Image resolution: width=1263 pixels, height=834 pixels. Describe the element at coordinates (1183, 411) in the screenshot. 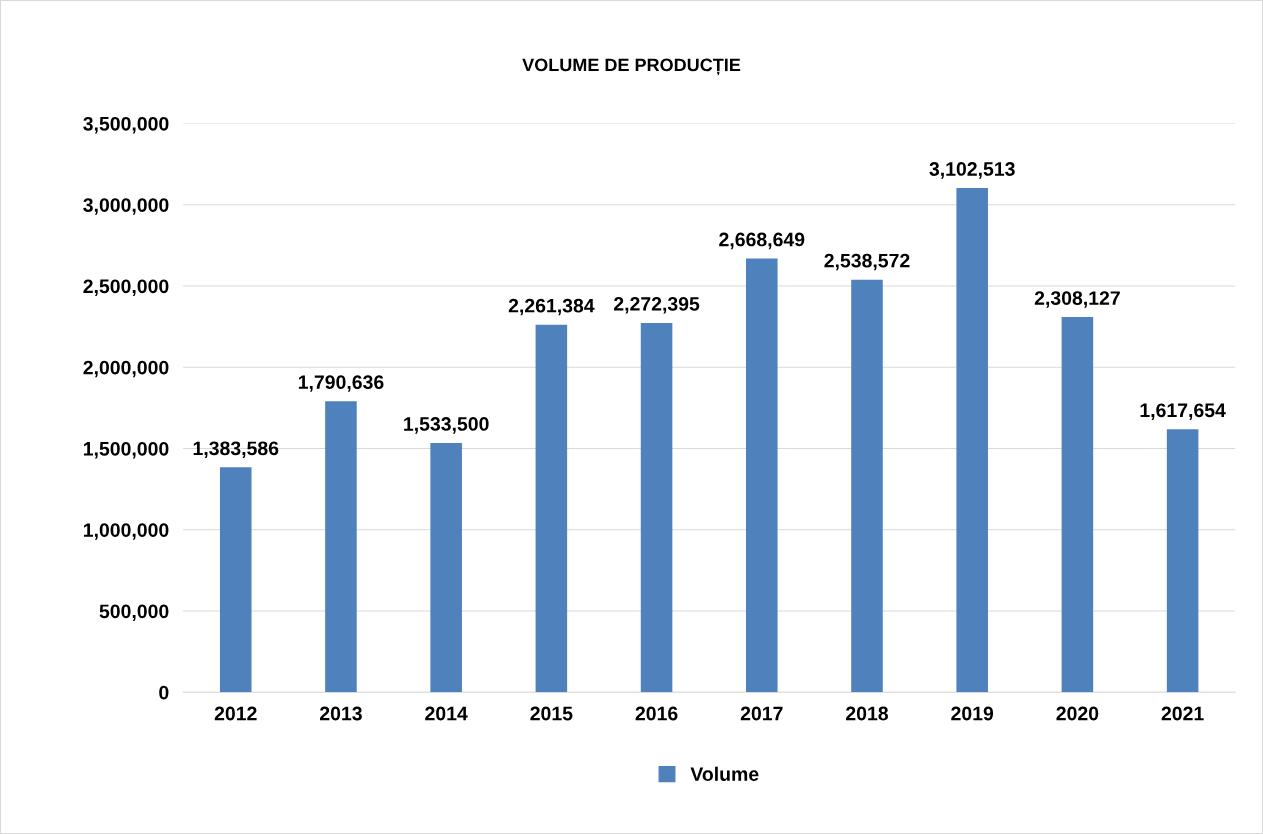

I see `data-label: 1,617,654` at that location.